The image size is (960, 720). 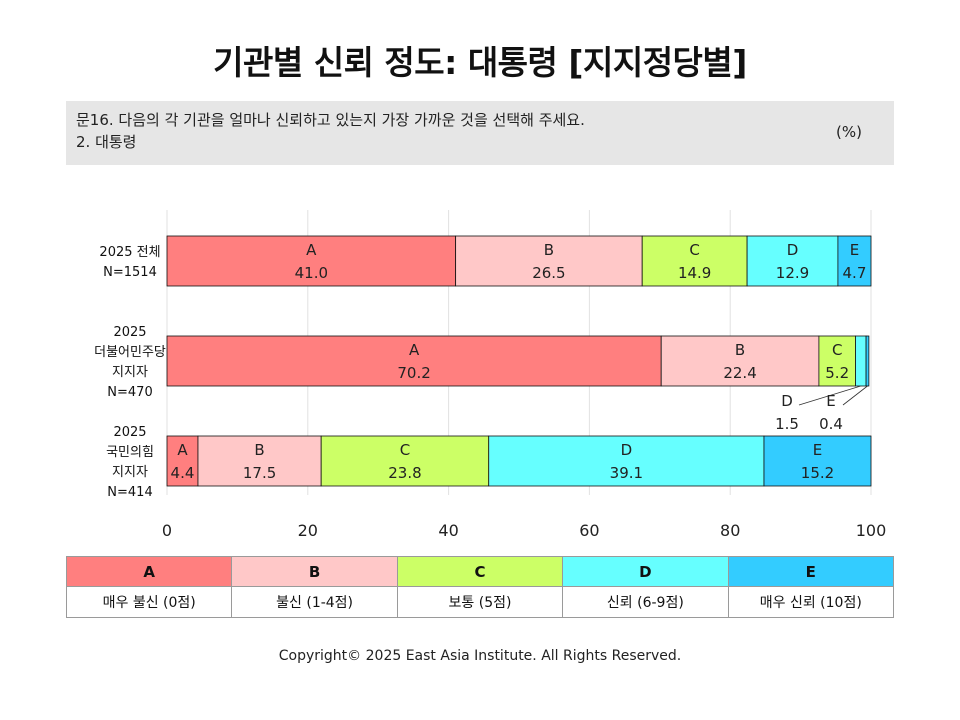 What do you see at coordinates (129, 492) in the screenshot?
I see `category-label: N=414` at bounding box center [129, 492].